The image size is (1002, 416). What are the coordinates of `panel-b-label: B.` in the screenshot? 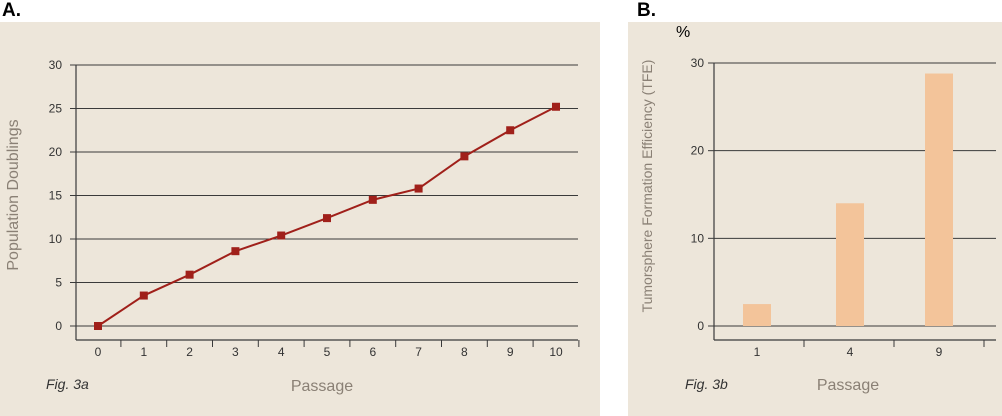 It's located at (646, 10).